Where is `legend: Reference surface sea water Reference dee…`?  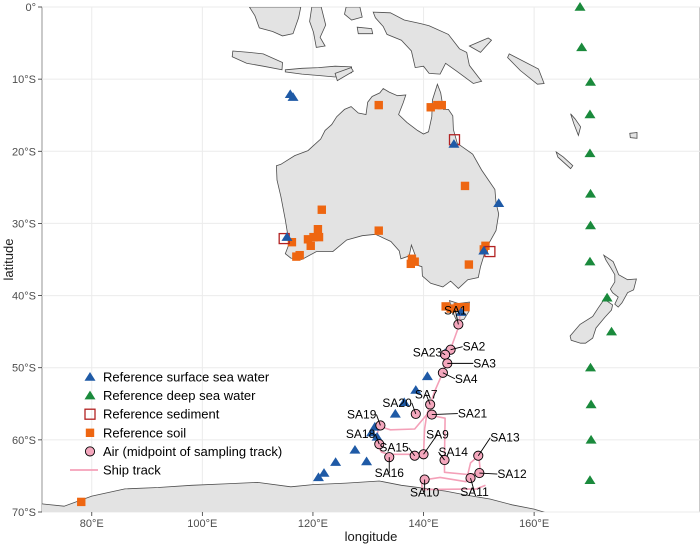 legend: Reference surface sea water Reference dee… is located at coordinates (176, 424).